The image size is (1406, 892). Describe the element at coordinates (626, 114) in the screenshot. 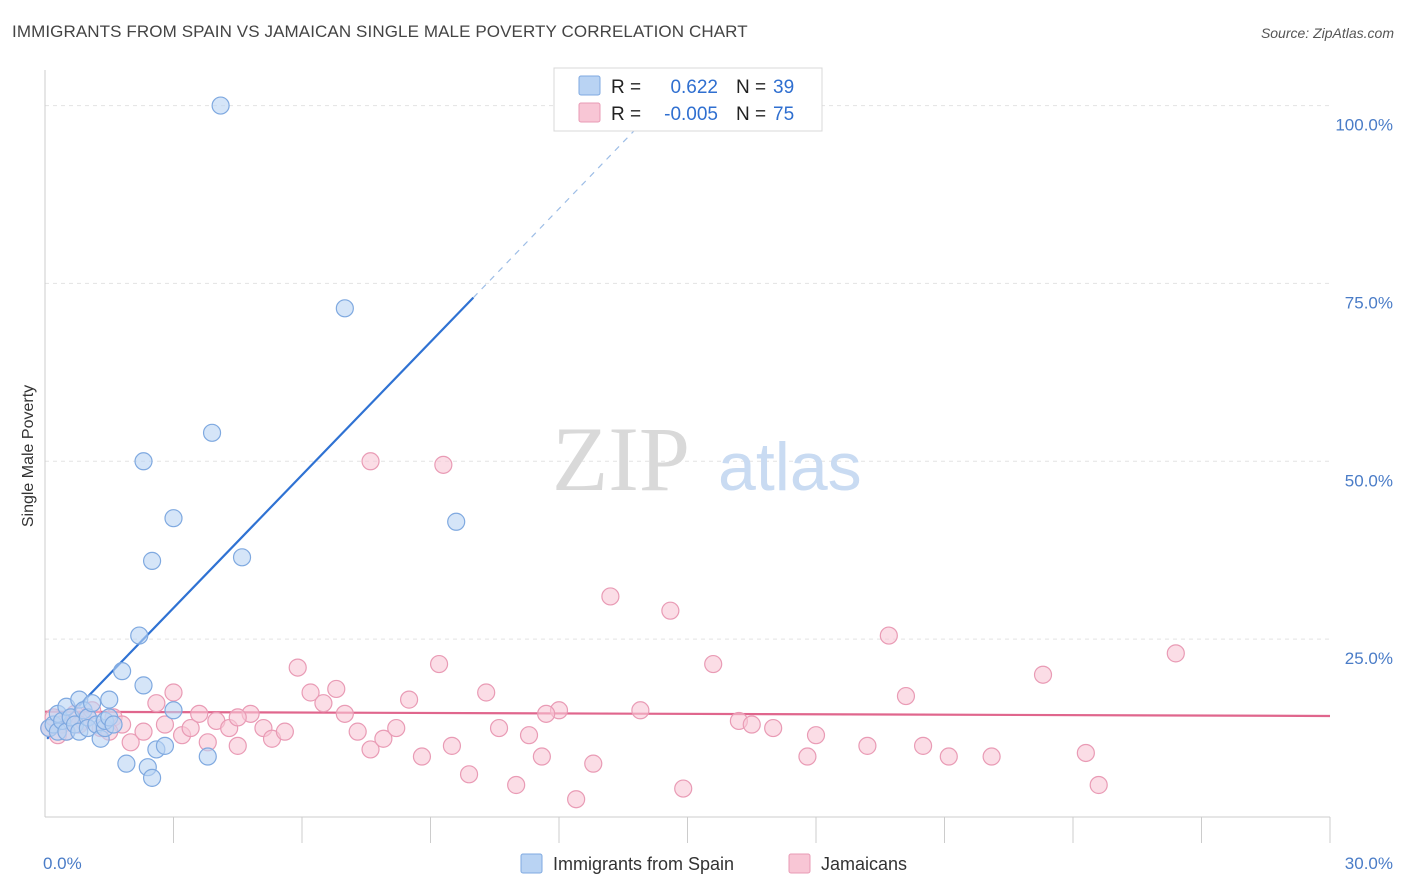

I see `stats-pink-r-label: R =` at that location.